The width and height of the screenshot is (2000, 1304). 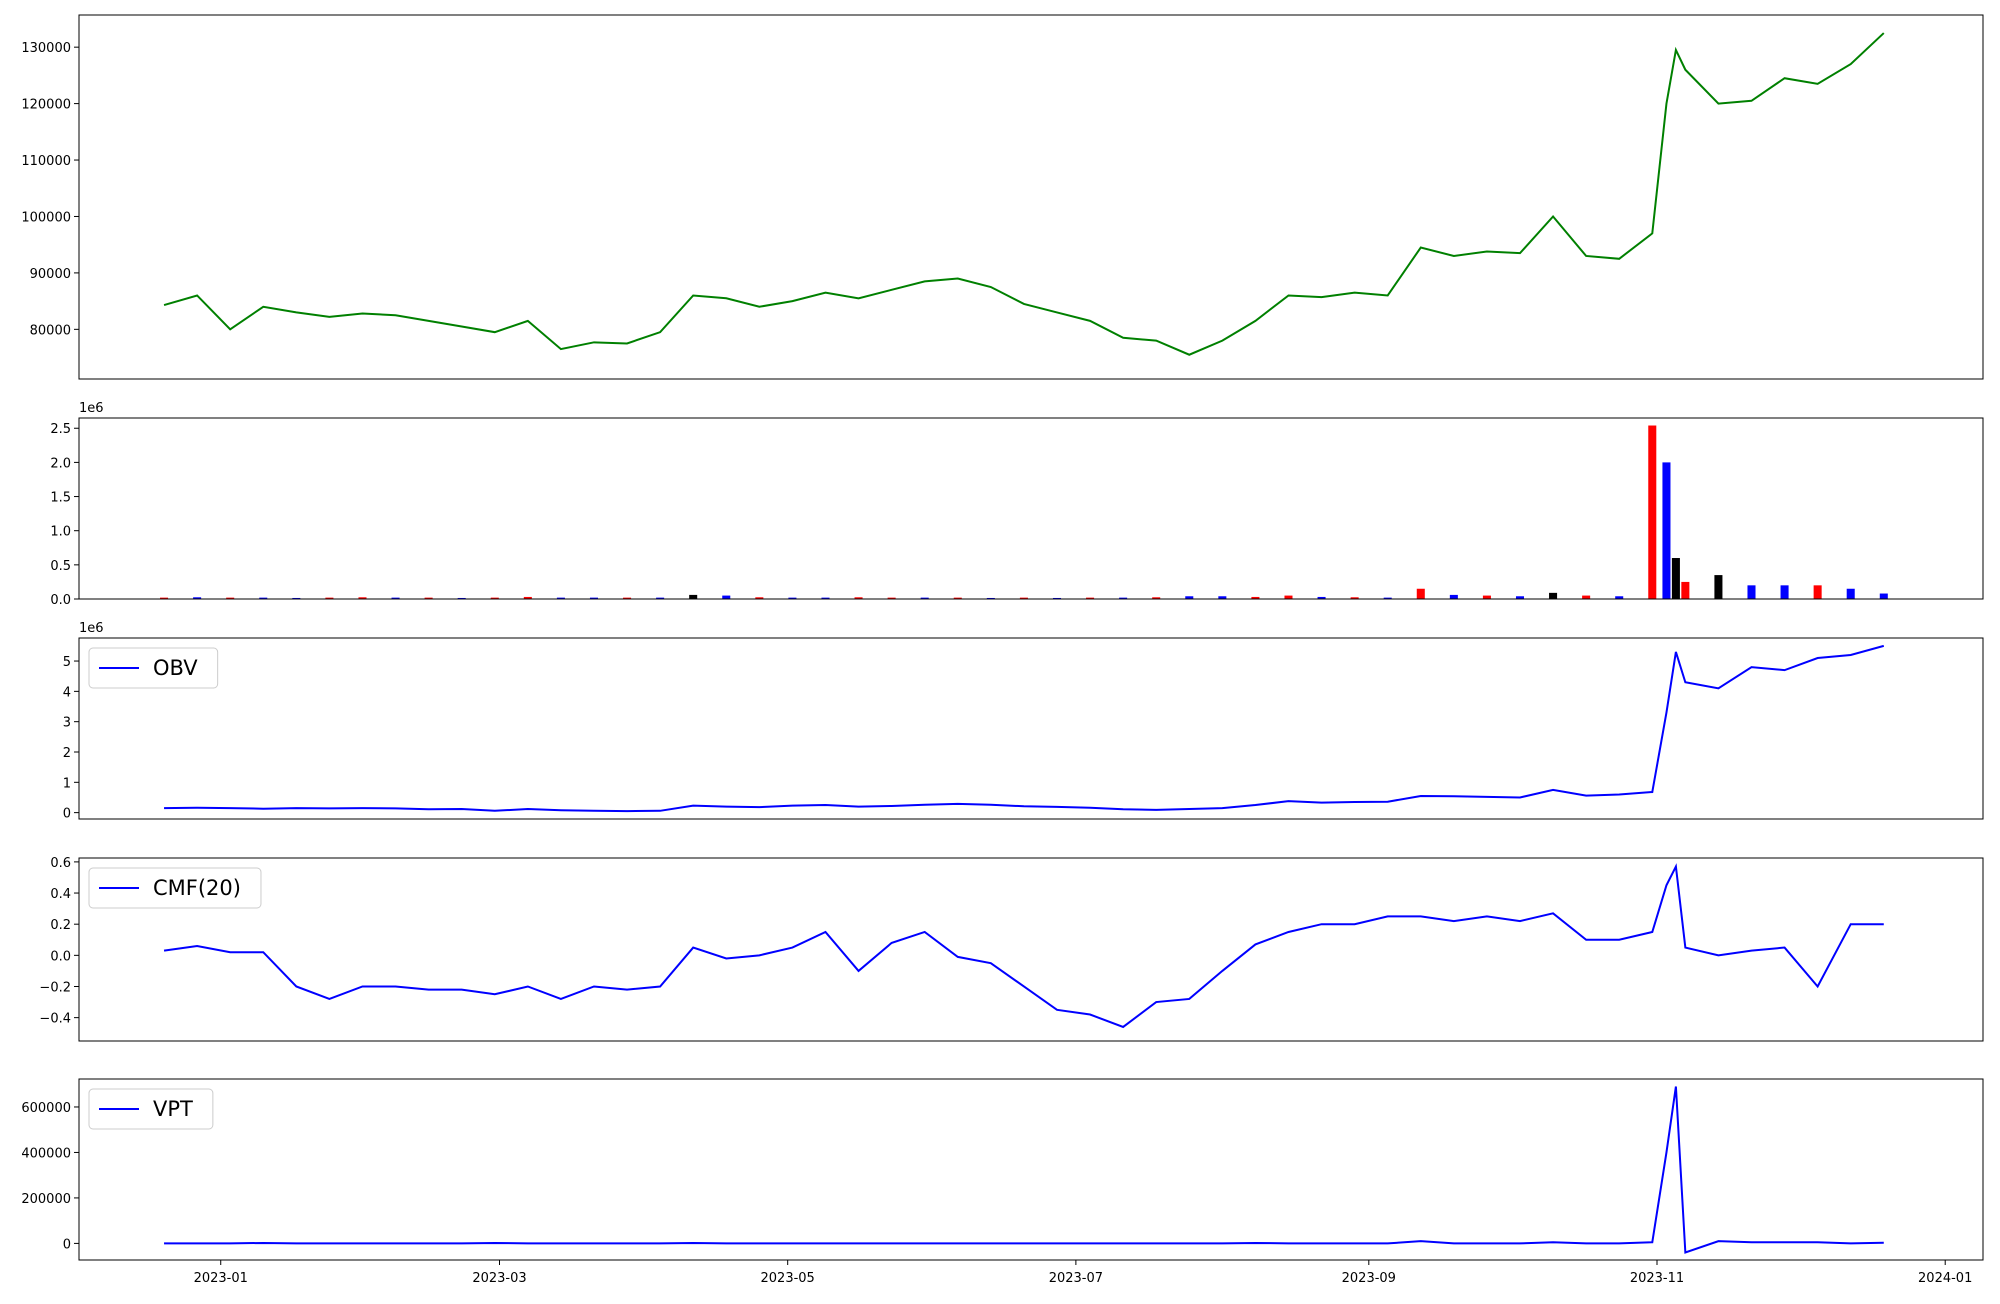 I want to click on y-tick-label: 4, so click(x=67, y=692).